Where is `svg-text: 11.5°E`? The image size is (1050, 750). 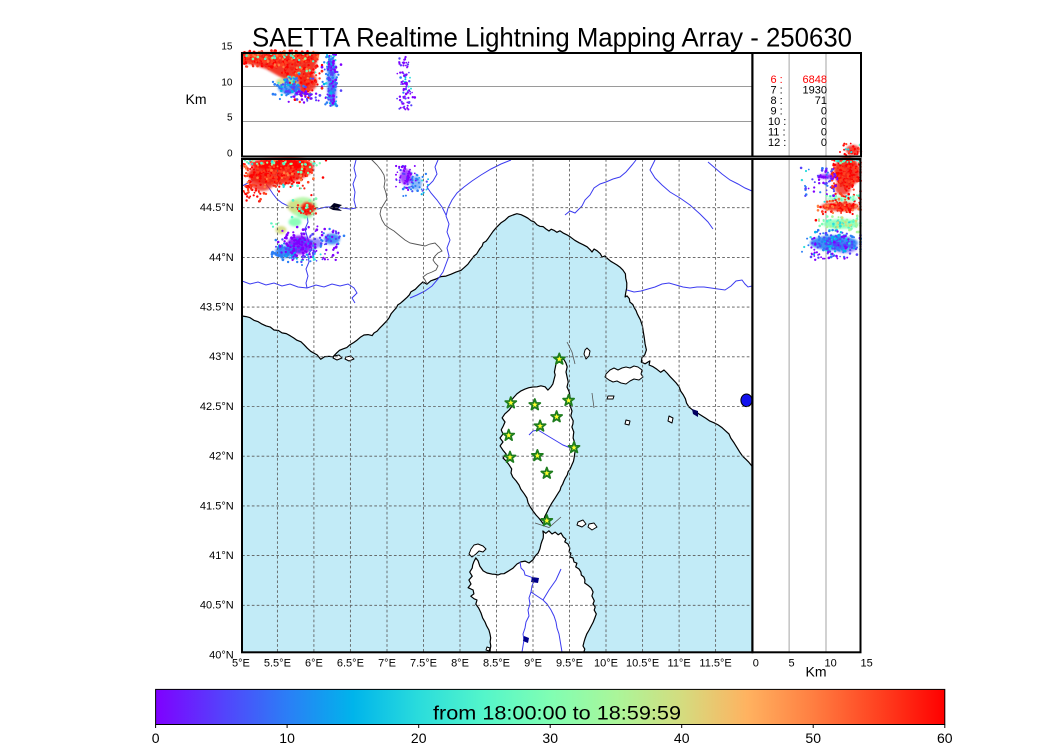 svg-text: 11.5°E is located at coordinates (715, 664).